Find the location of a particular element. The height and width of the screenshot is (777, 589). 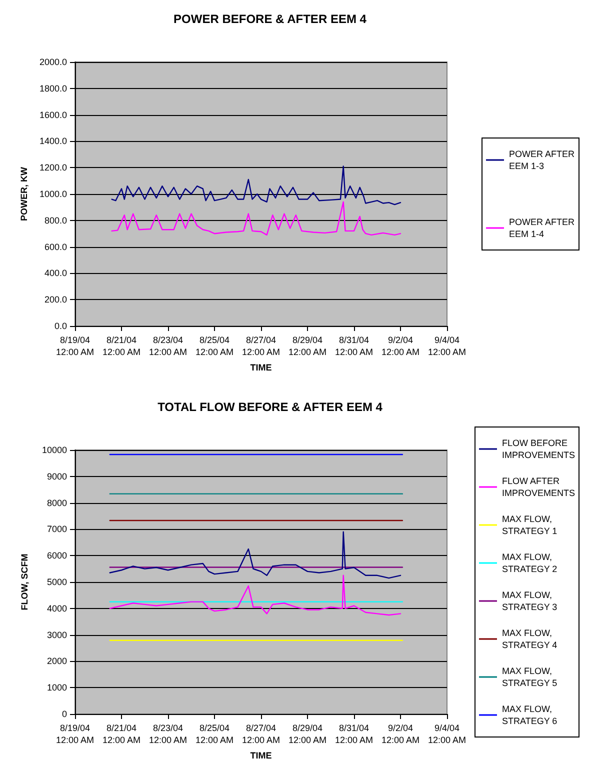

y-tick-label: 800.0 is located at coordinates (55, 220).